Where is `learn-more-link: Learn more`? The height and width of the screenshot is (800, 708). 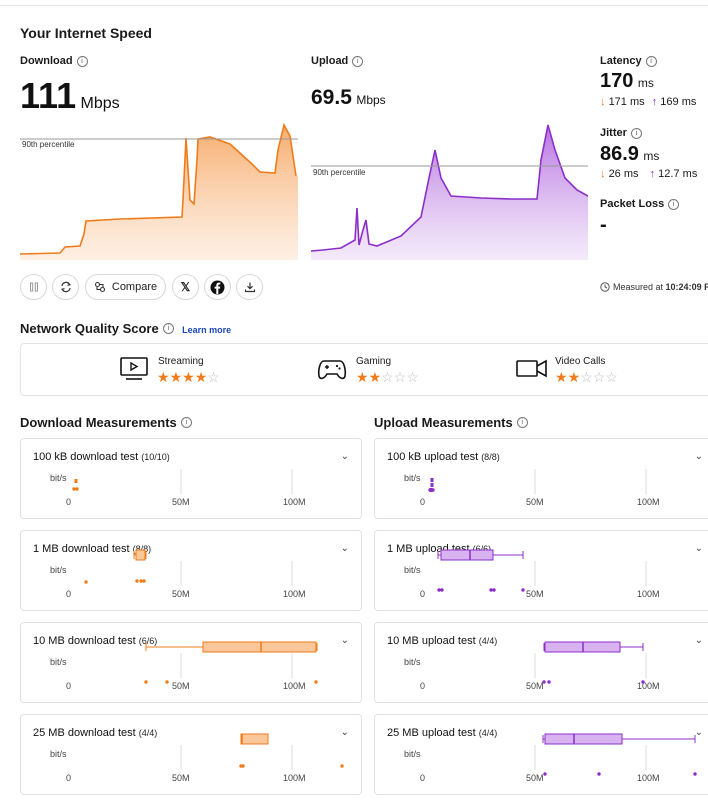 learn-more-link: Learn more is located at coordinates (207, 330).